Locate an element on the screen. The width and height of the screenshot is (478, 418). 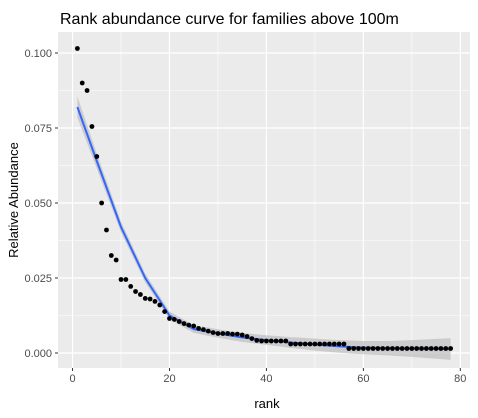
x-tick-label: 60 is located at coordinates (363, 379).